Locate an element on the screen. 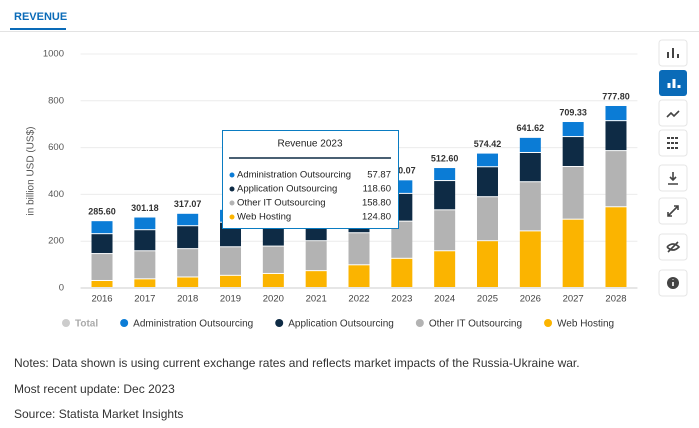  toolbar is located at coordinates (673, 168).